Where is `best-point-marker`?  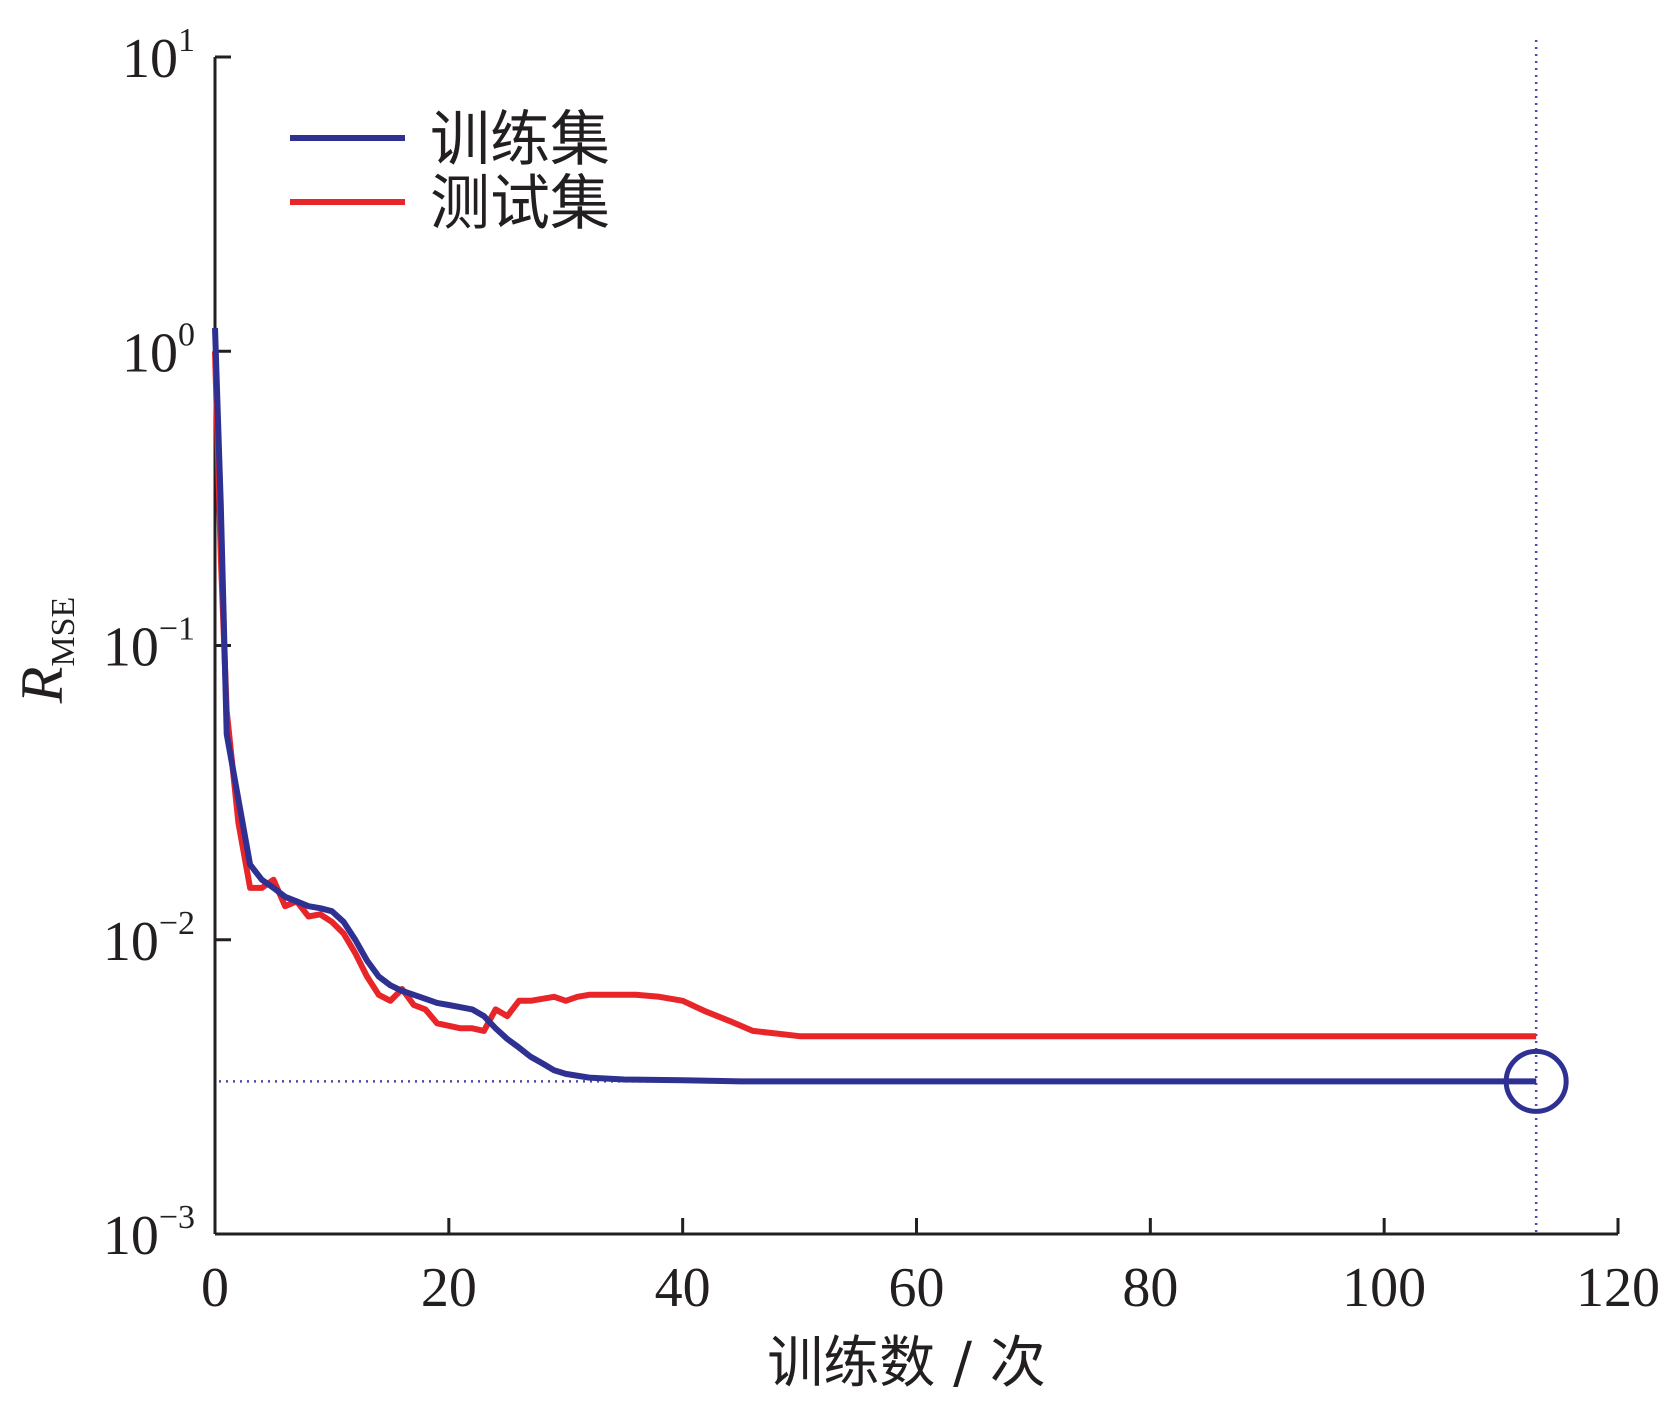
best-point-marker is located at coordinates (1536, 1081).